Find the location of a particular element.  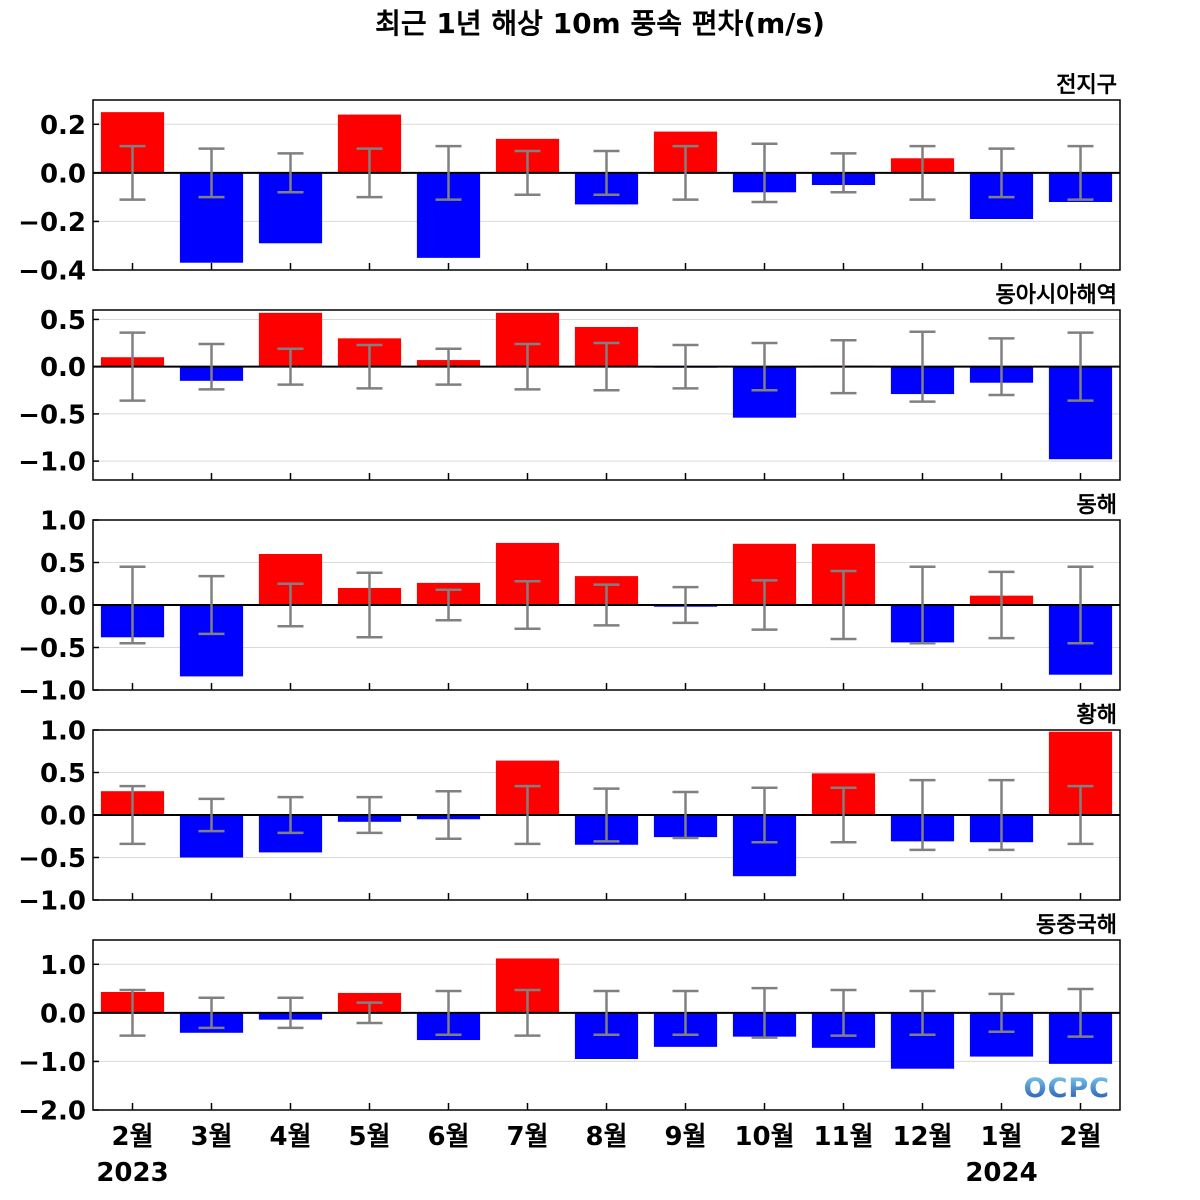

x-axis: 2월 3월 4월 5월 6월 7월 8월 9월 10월 11월 12월 1월 2월 2023 2024 is located at coordinates (598, 1155).